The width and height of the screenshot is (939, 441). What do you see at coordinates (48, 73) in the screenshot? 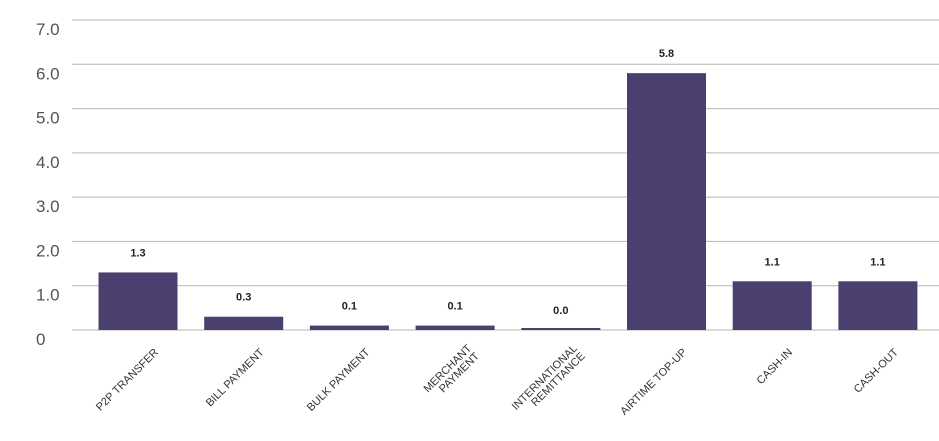
I see `y-tick-label: 6.0` at bounding box center [48, 73].